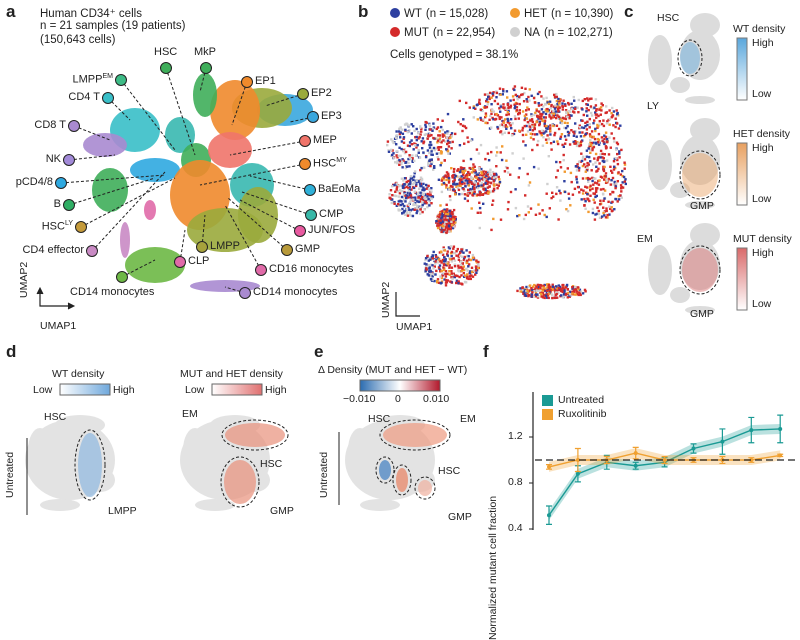 This screenshot has height=640, width=800. I want to click on leader-line, so click(128, 202).